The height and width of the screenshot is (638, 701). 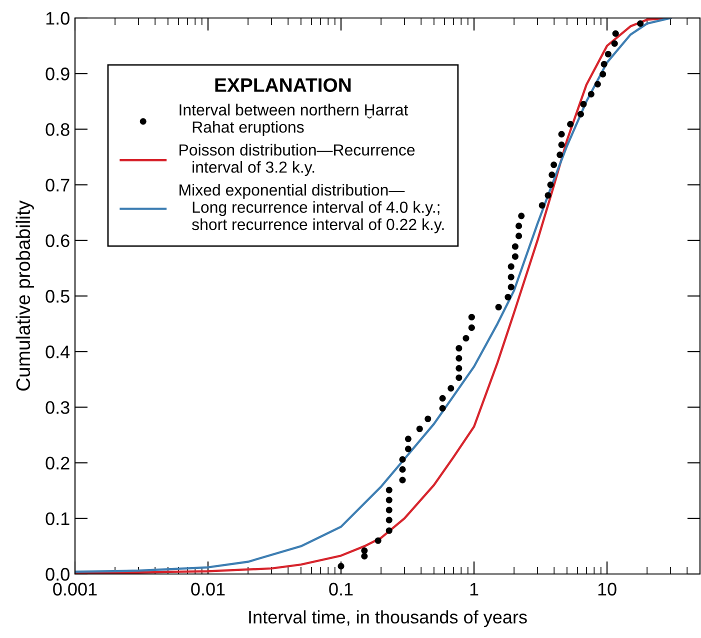 I want to click on x-tick-label: 0.01, so click(x=208, y=589).